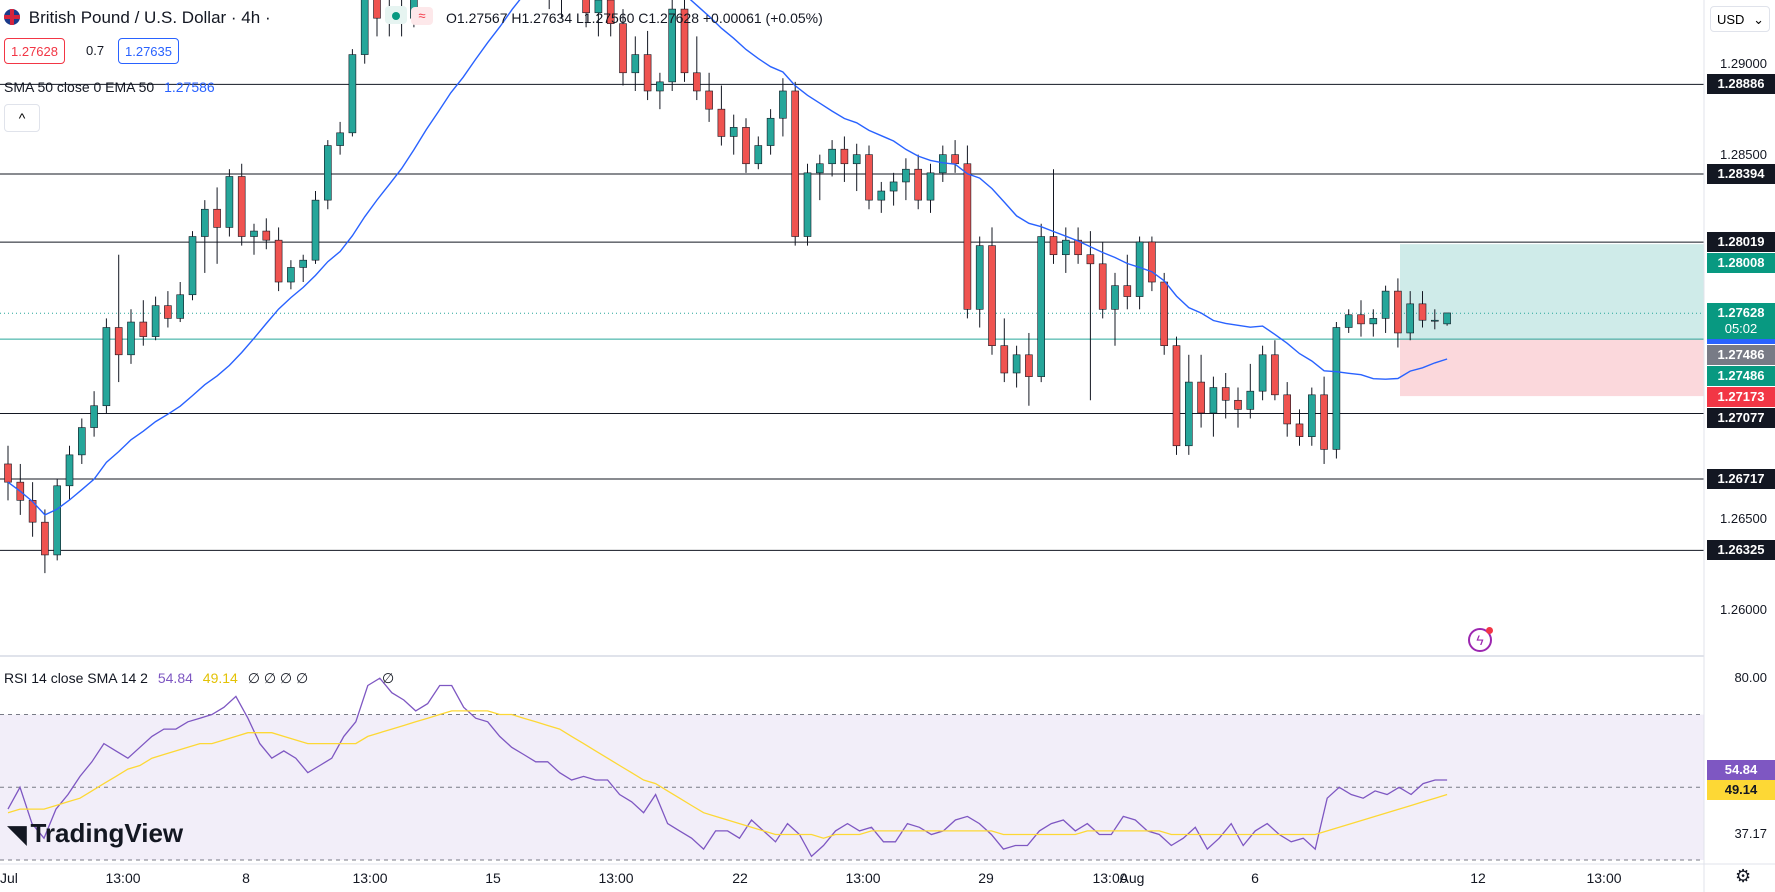 The height and width of the screenshot is (892, 1775). Describe the element at coordinates (1740, 19) in the screenshot. I see `currency-selector: USD ⌄` at that location.